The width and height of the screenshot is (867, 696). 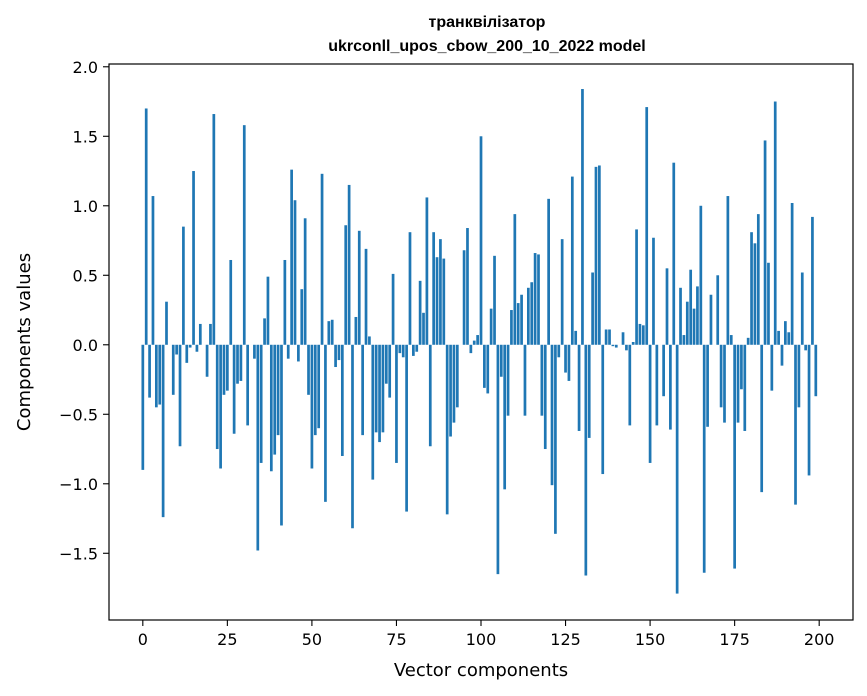 I want to click on y-tick-label-0: 0.0, so click(x=85, y=345).